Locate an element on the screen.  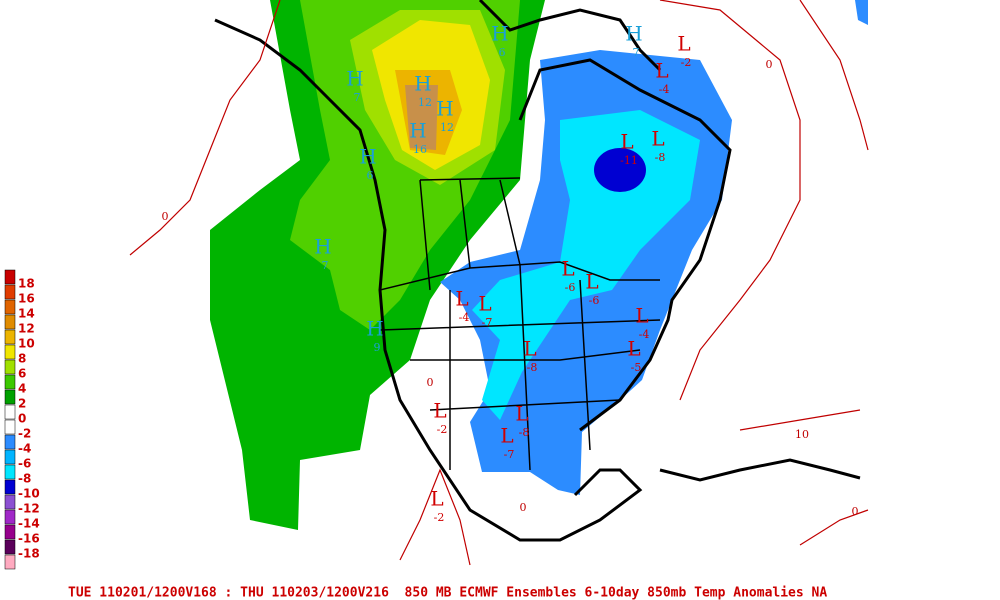
legend-label: -4 is located at coordinates (24, 449).